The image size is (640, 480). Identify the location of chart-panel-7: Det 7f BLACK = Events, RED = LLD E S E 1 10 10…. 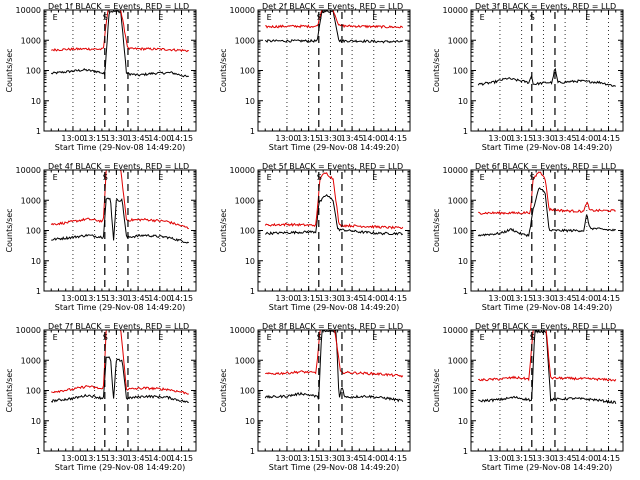
(101, 397).